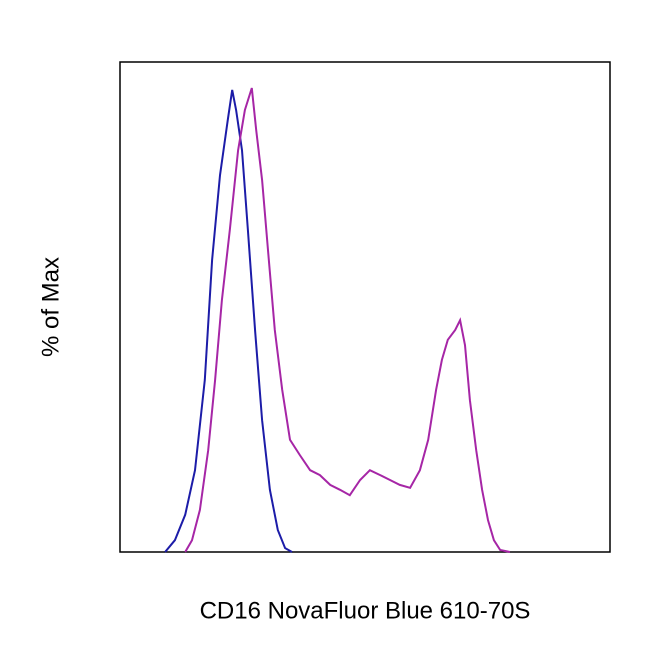 This screenshot has height=667, width=650. Describe the element at coordinates (228, 321) in the screenshot. I see `histogram-line` at that location.